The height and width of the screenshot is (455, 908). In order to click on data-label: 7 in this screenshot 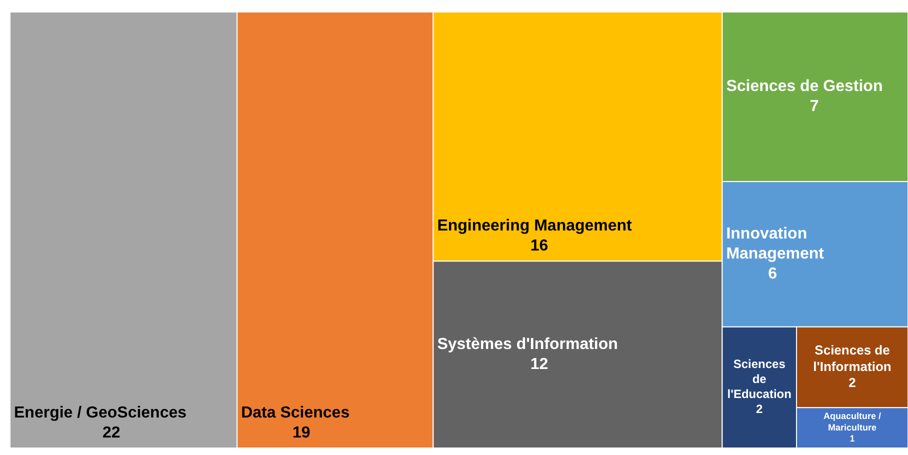, I will do `click(814, 107)`.